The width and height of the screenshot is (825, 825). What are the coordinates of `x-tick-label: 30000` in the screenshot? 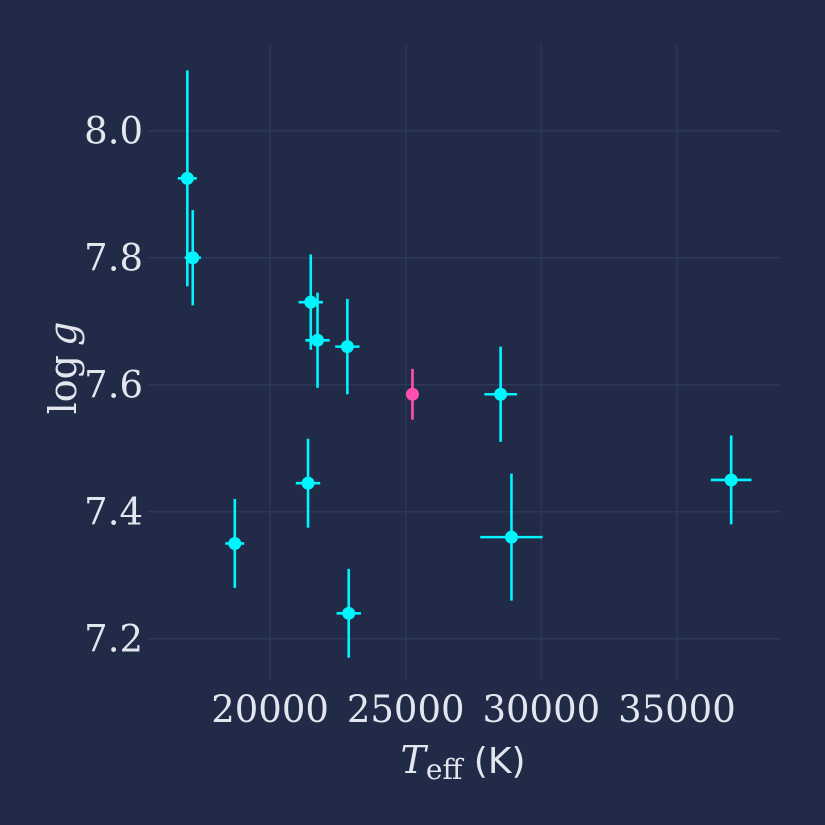 It's located at (541, 709).